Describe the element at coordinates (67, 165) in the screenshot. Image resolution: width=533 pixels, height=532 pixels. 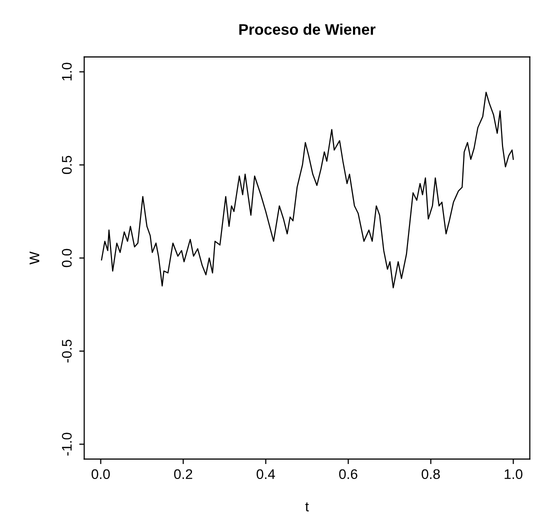
I see `y-tick-label: 0.5` at that location.